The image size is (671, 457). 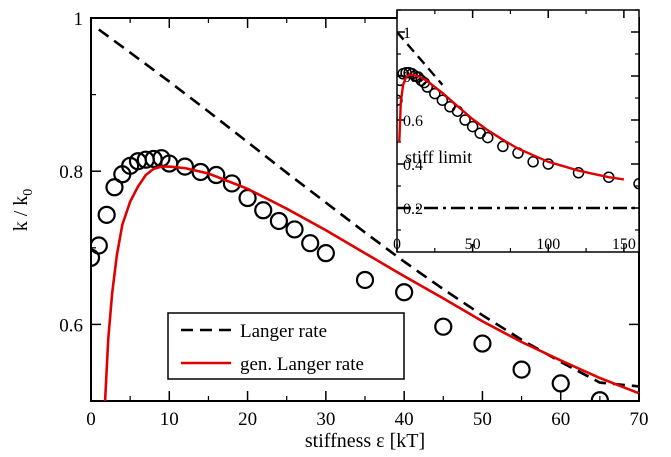 I want to click on inset-y-tick-label: 1, so click(x=407, y=33).